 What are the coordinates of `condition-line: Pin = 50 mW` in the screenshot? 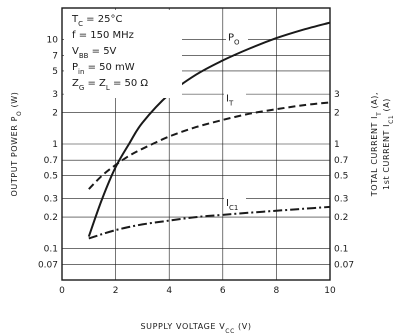 It's located at (103, 69).